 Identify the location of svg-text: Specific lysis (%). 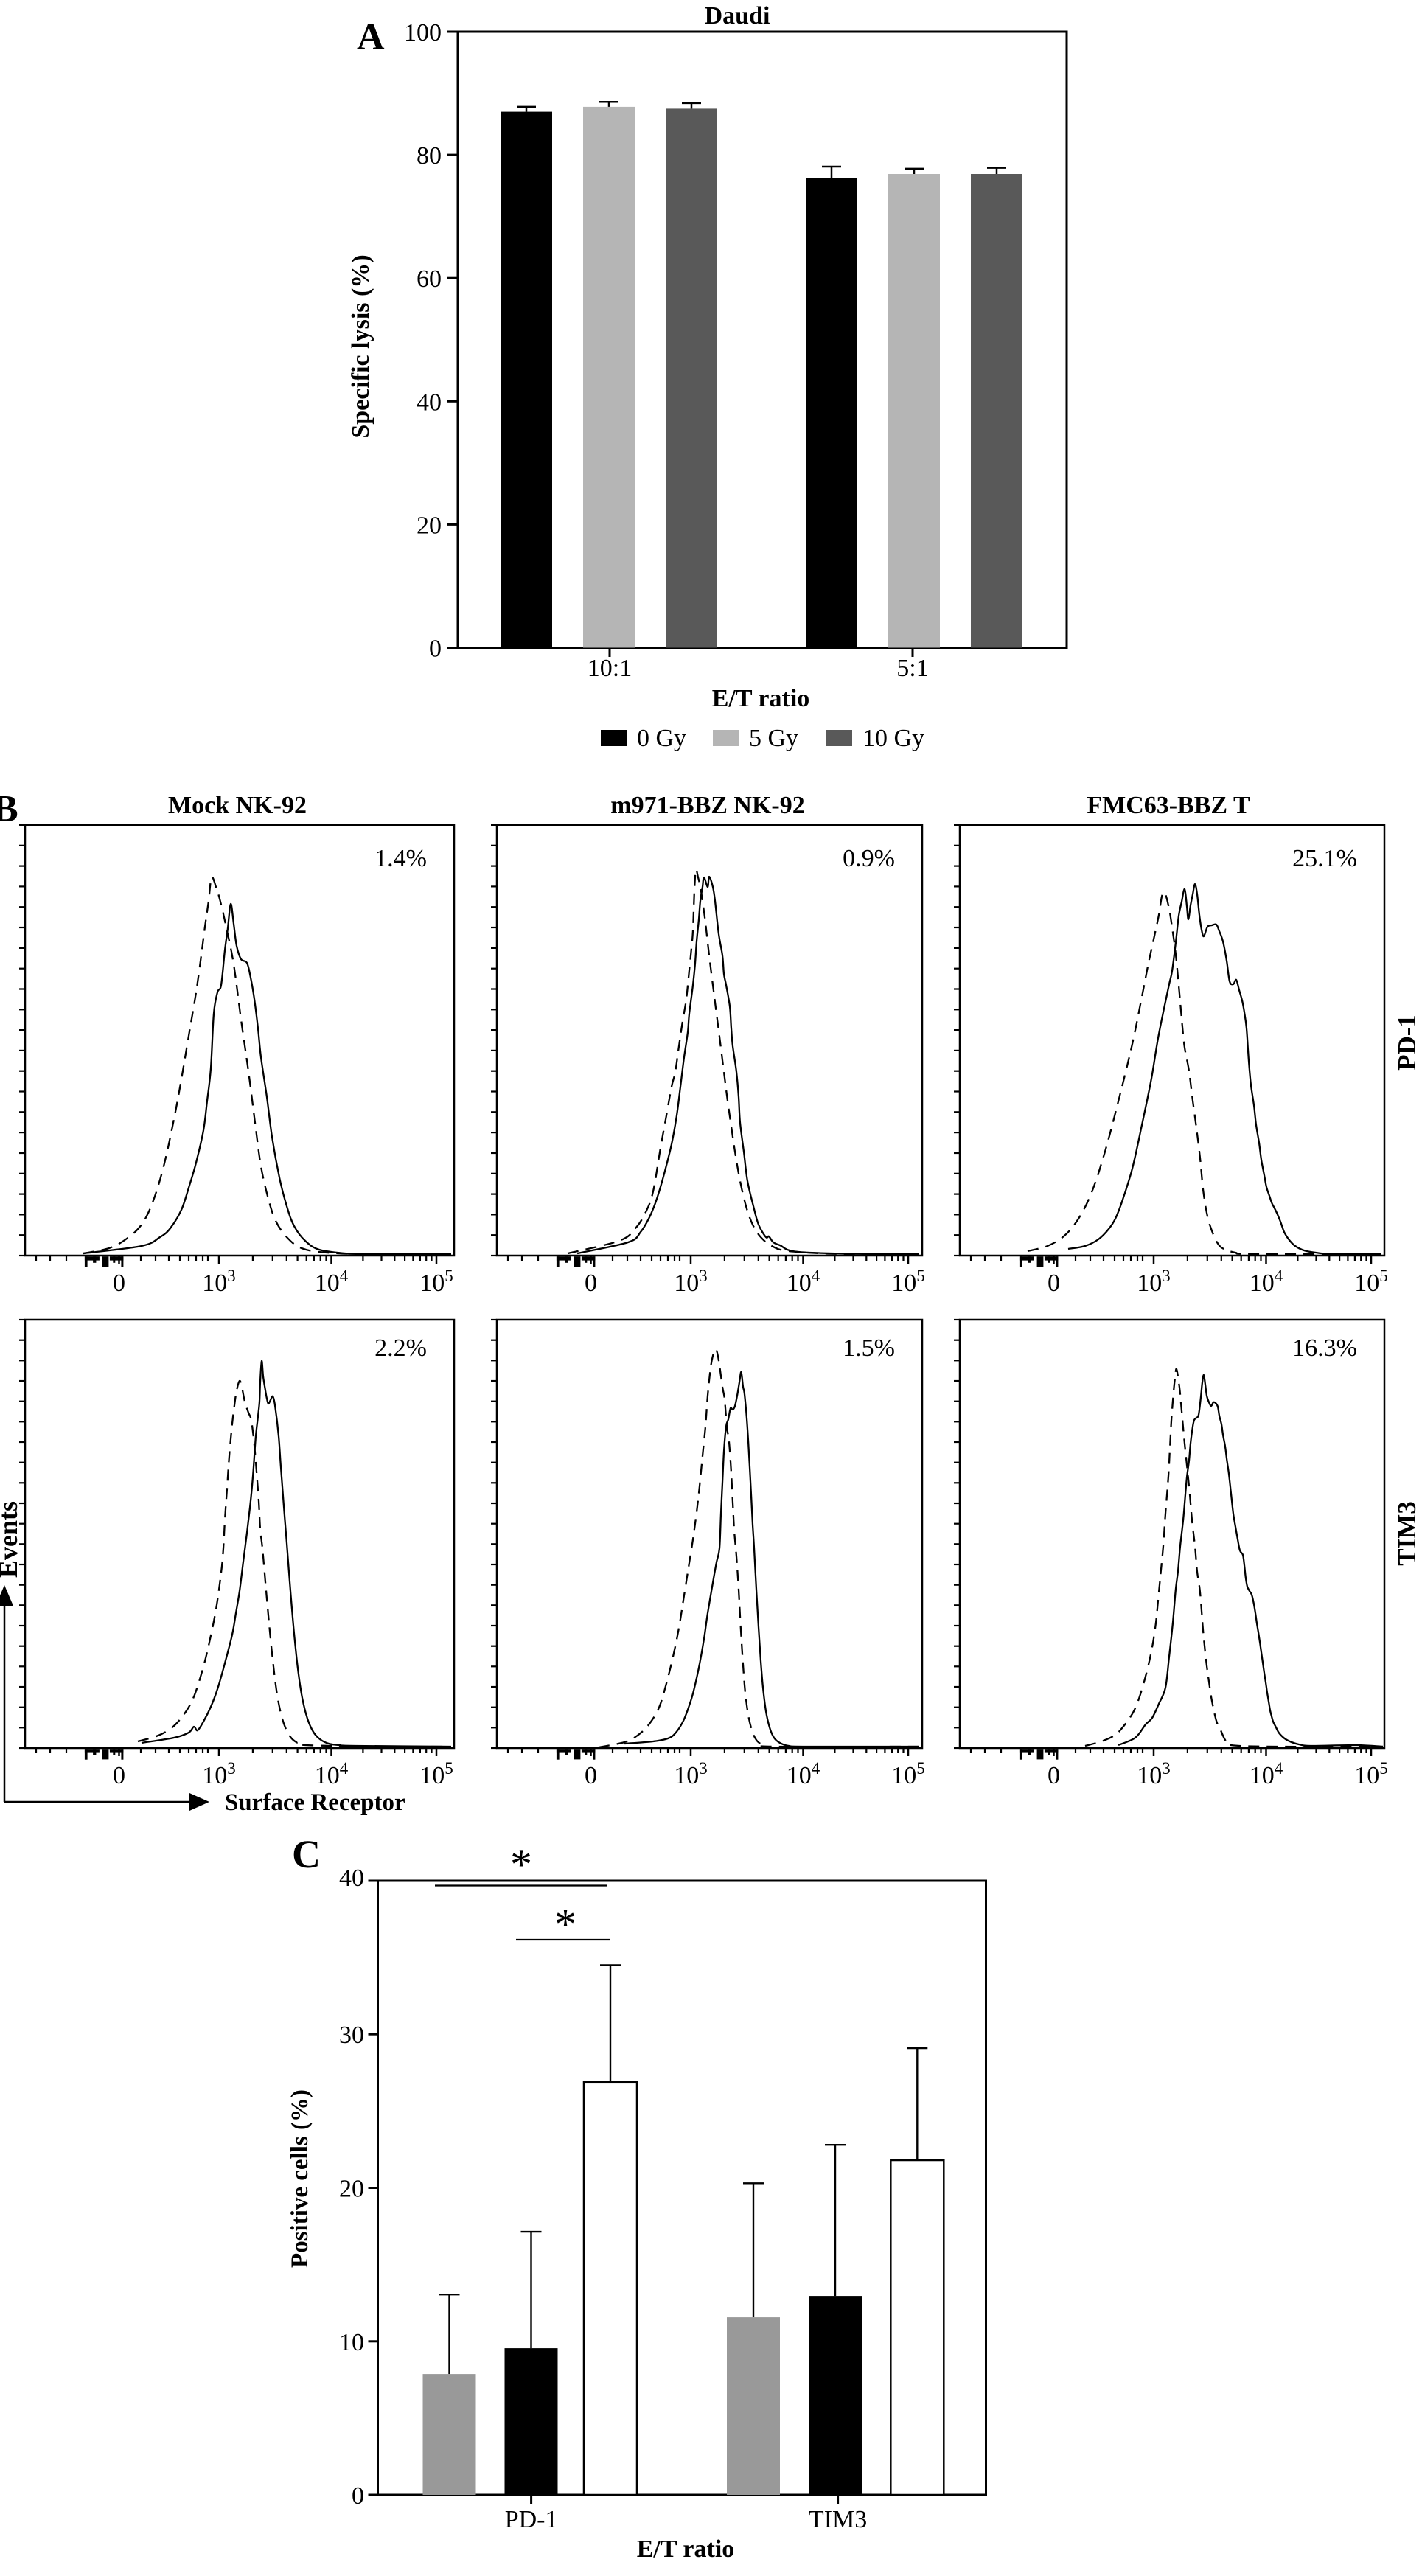
(360, 346).